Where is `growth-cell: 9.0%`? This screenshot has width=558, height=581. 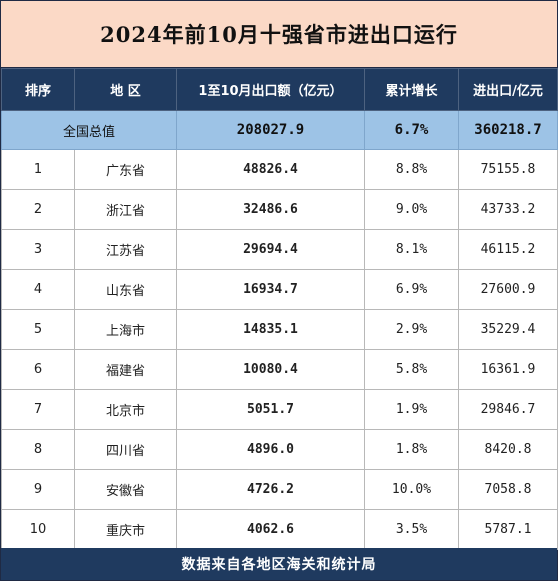 growth-cell: 9.0% is located at coordinates (411, 209).